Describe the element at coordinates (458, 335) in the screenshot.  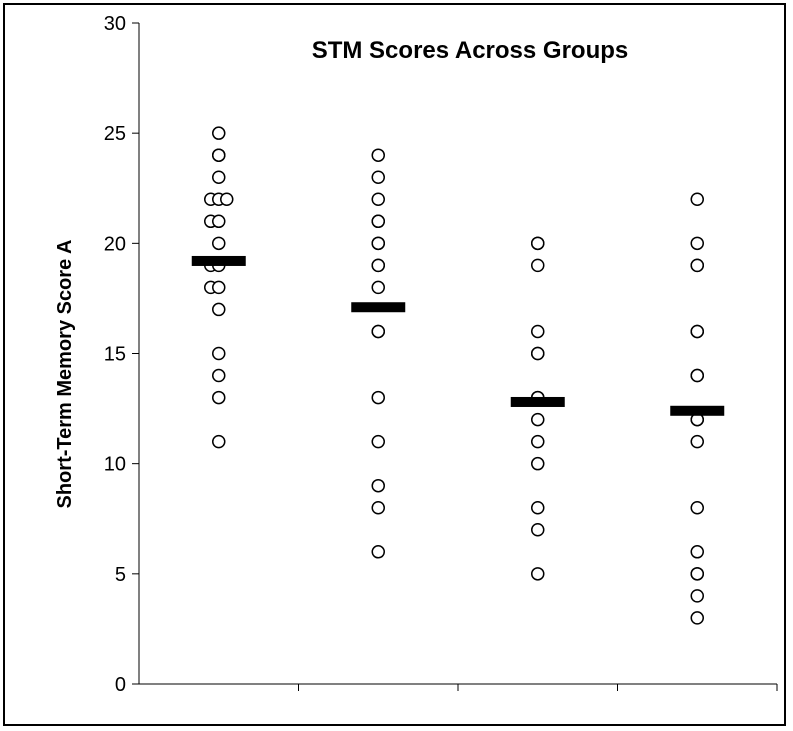
I see `group-means` at that location.